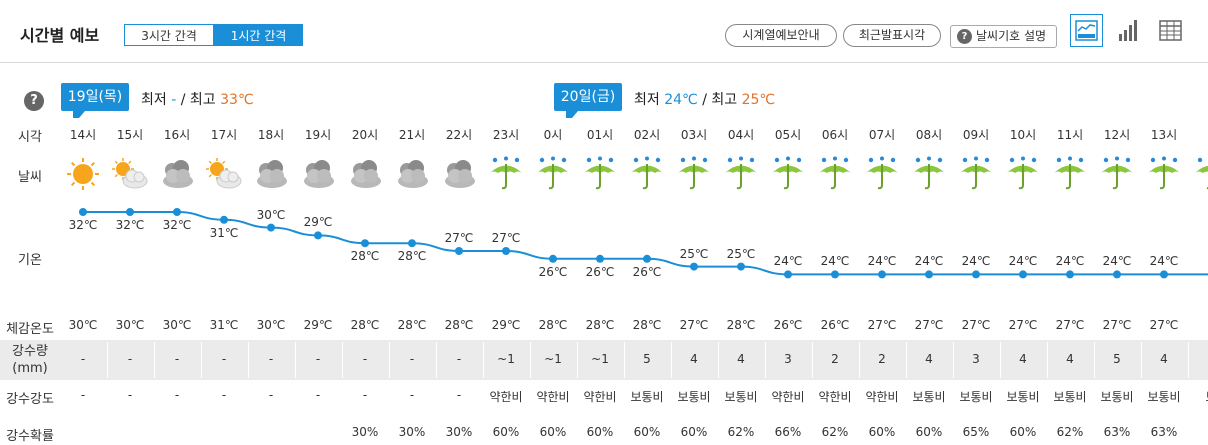  Describe the element at coordinates (224, 174) in the screenshot. I see `partly-cloudy-icon` at that location.